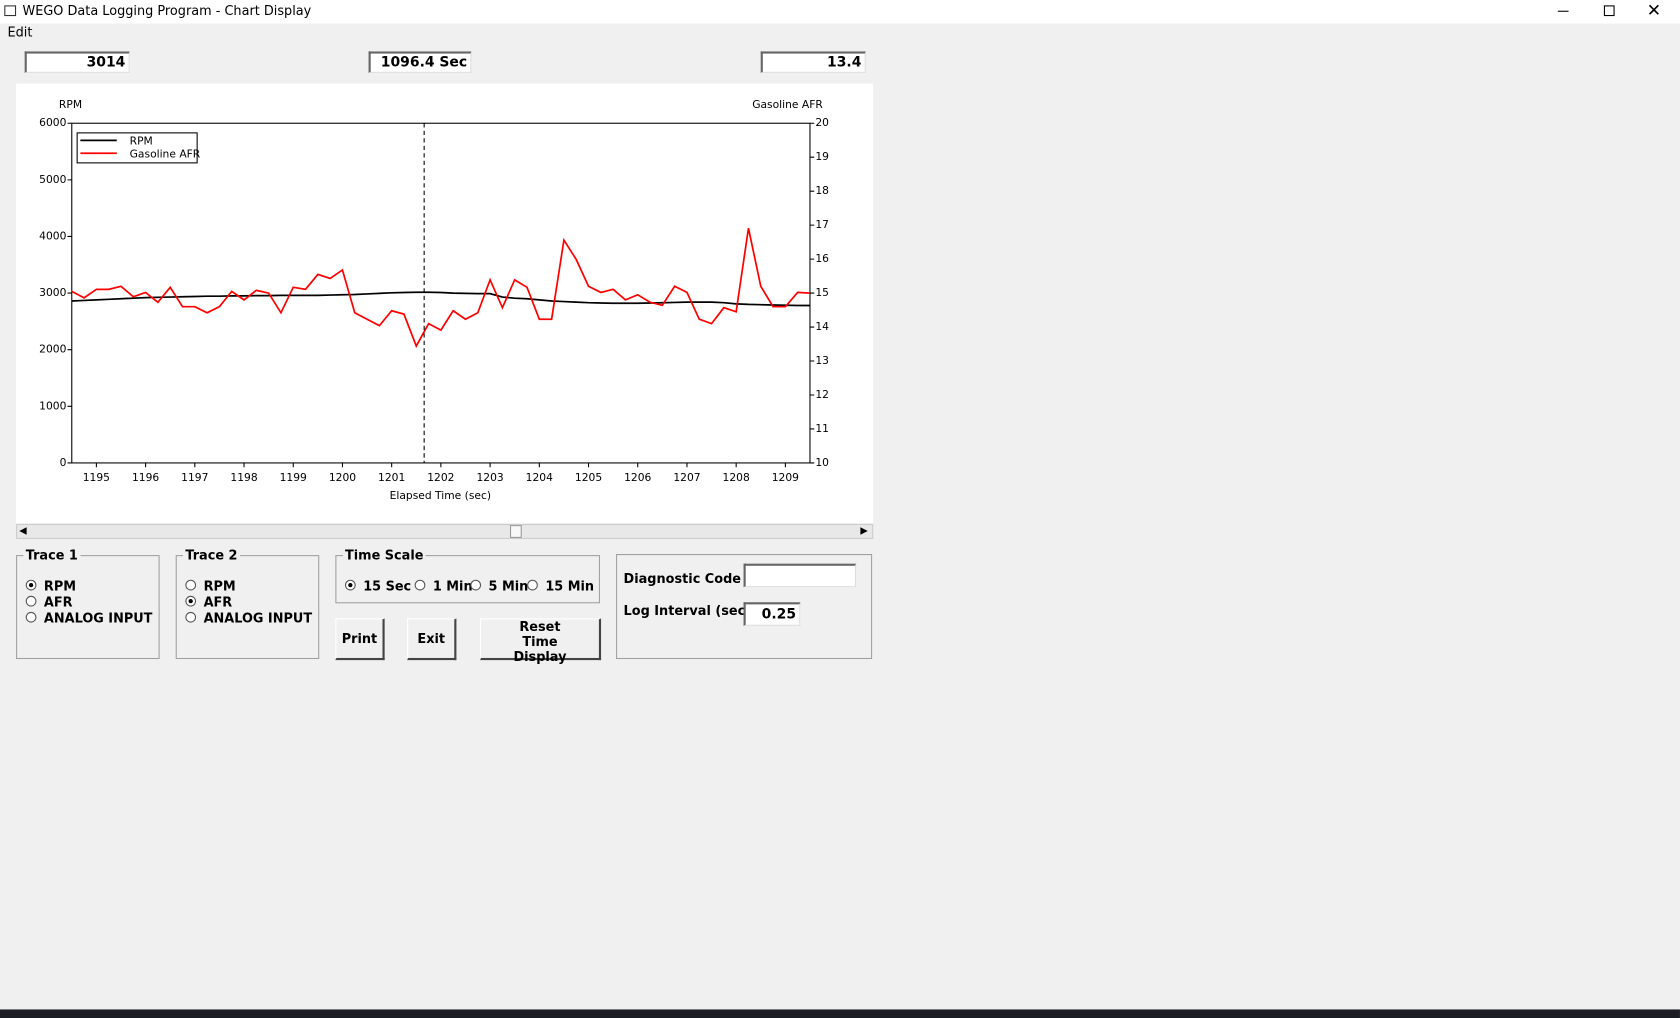 This screenshot has width=1680, height=1018. What do you see at coordinates (10, 11) in the screenshot?
I see `app-icon` at bounding box center [10, 11].